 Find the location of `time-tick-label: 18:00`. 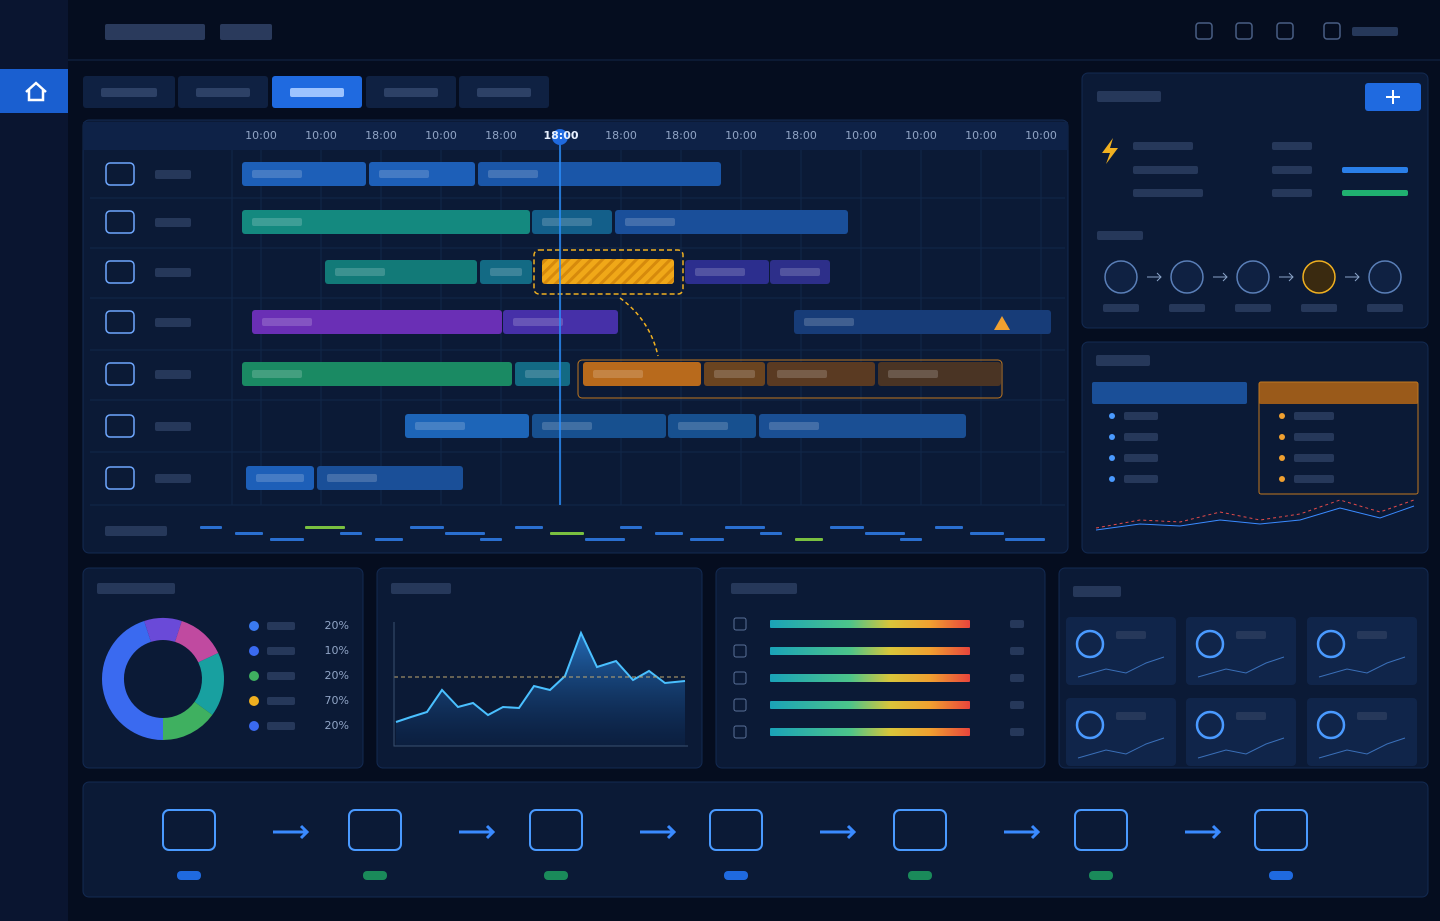

time-tick-label: 18:00 is located at coordinates (560, 135).